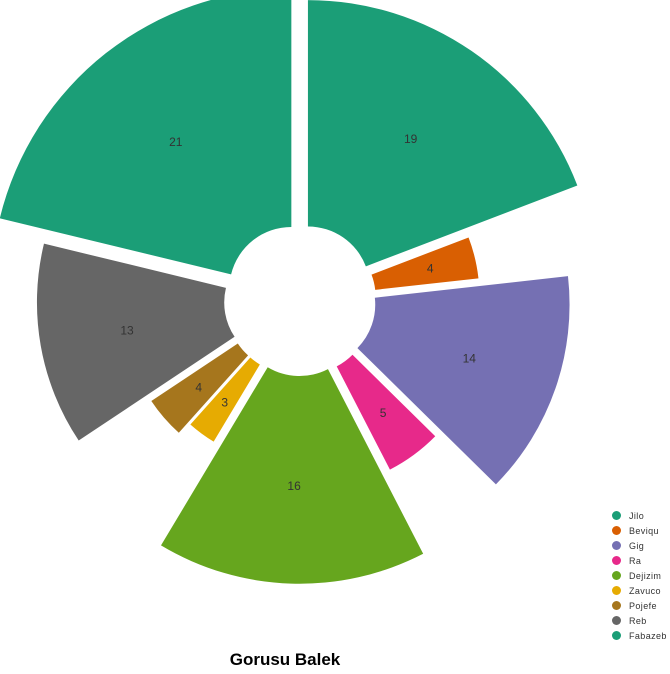 The height and width of the screenshot is (674, 670). Describe the element at coordinates (645, 590) in the screenshot. I see `legend-label: Zavuco` at that location.